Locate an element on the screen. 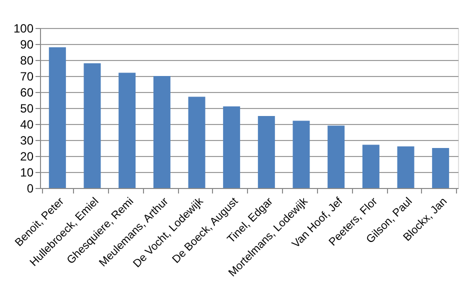 The width and height of the screenshot is (474, 289). y-tick-label: 100 is located at coordinates (23, 29).